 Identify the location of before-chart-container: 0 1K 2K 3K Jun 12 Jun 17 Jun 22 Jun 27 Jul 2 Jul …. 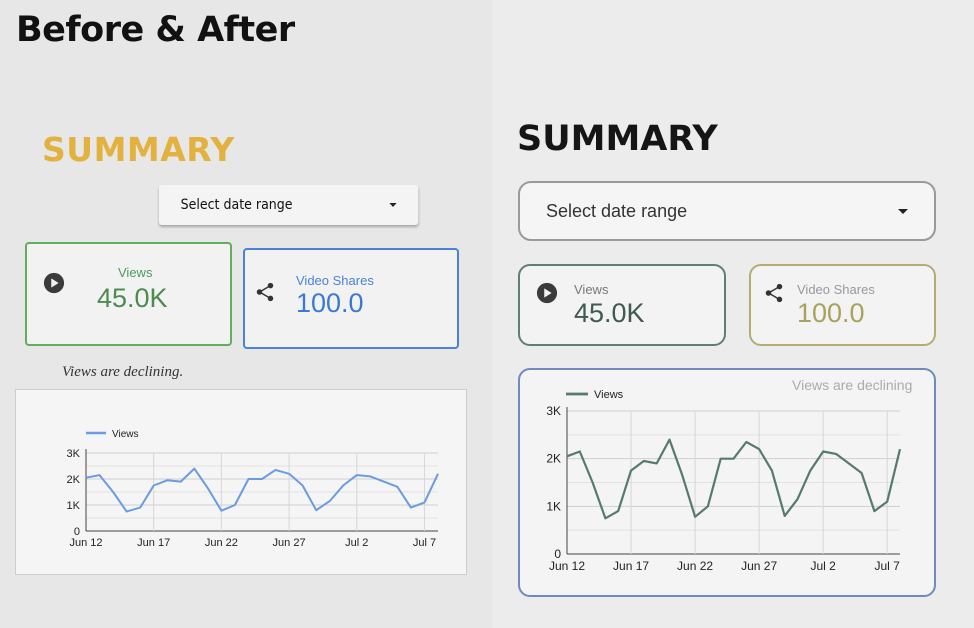
(241, 482).